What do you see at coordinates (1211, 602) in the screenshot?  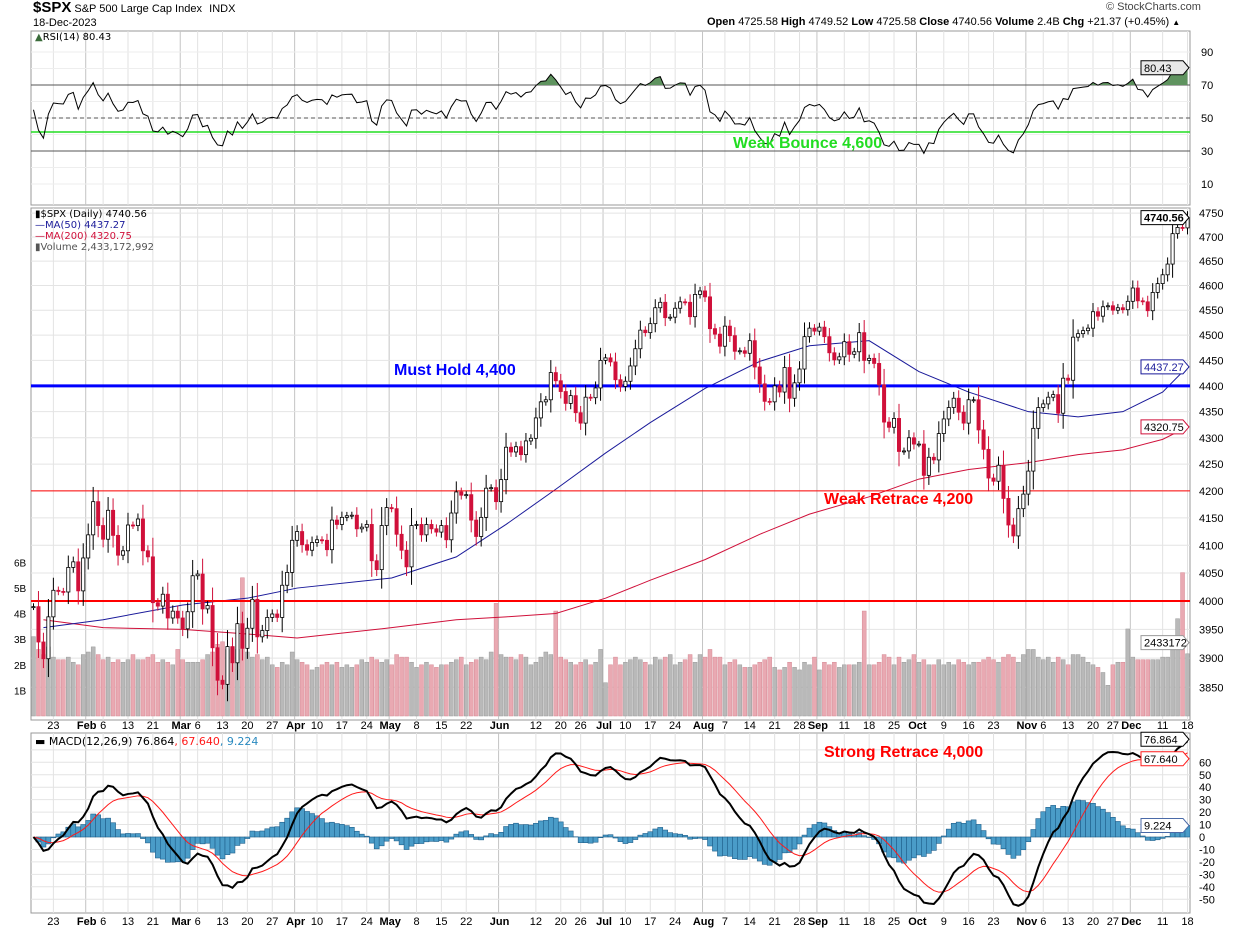 I see `price-tick-label: 4000` at bounding box center [1211, 602].